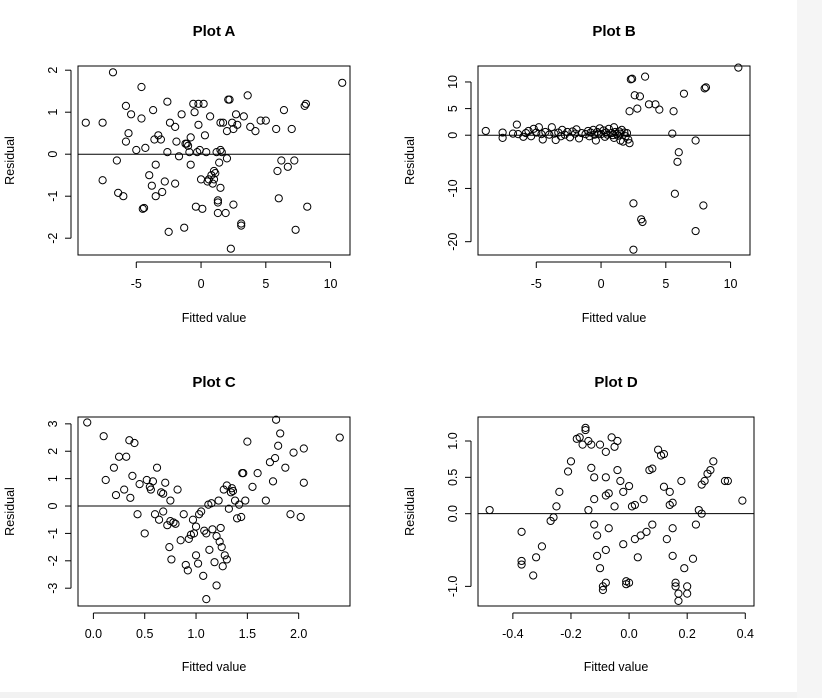 The width and height of the screenshot is (822, 698). Describe the element at coordinates (53, 70) in the screenshot. I see `y-tick-label: 2` at that location.